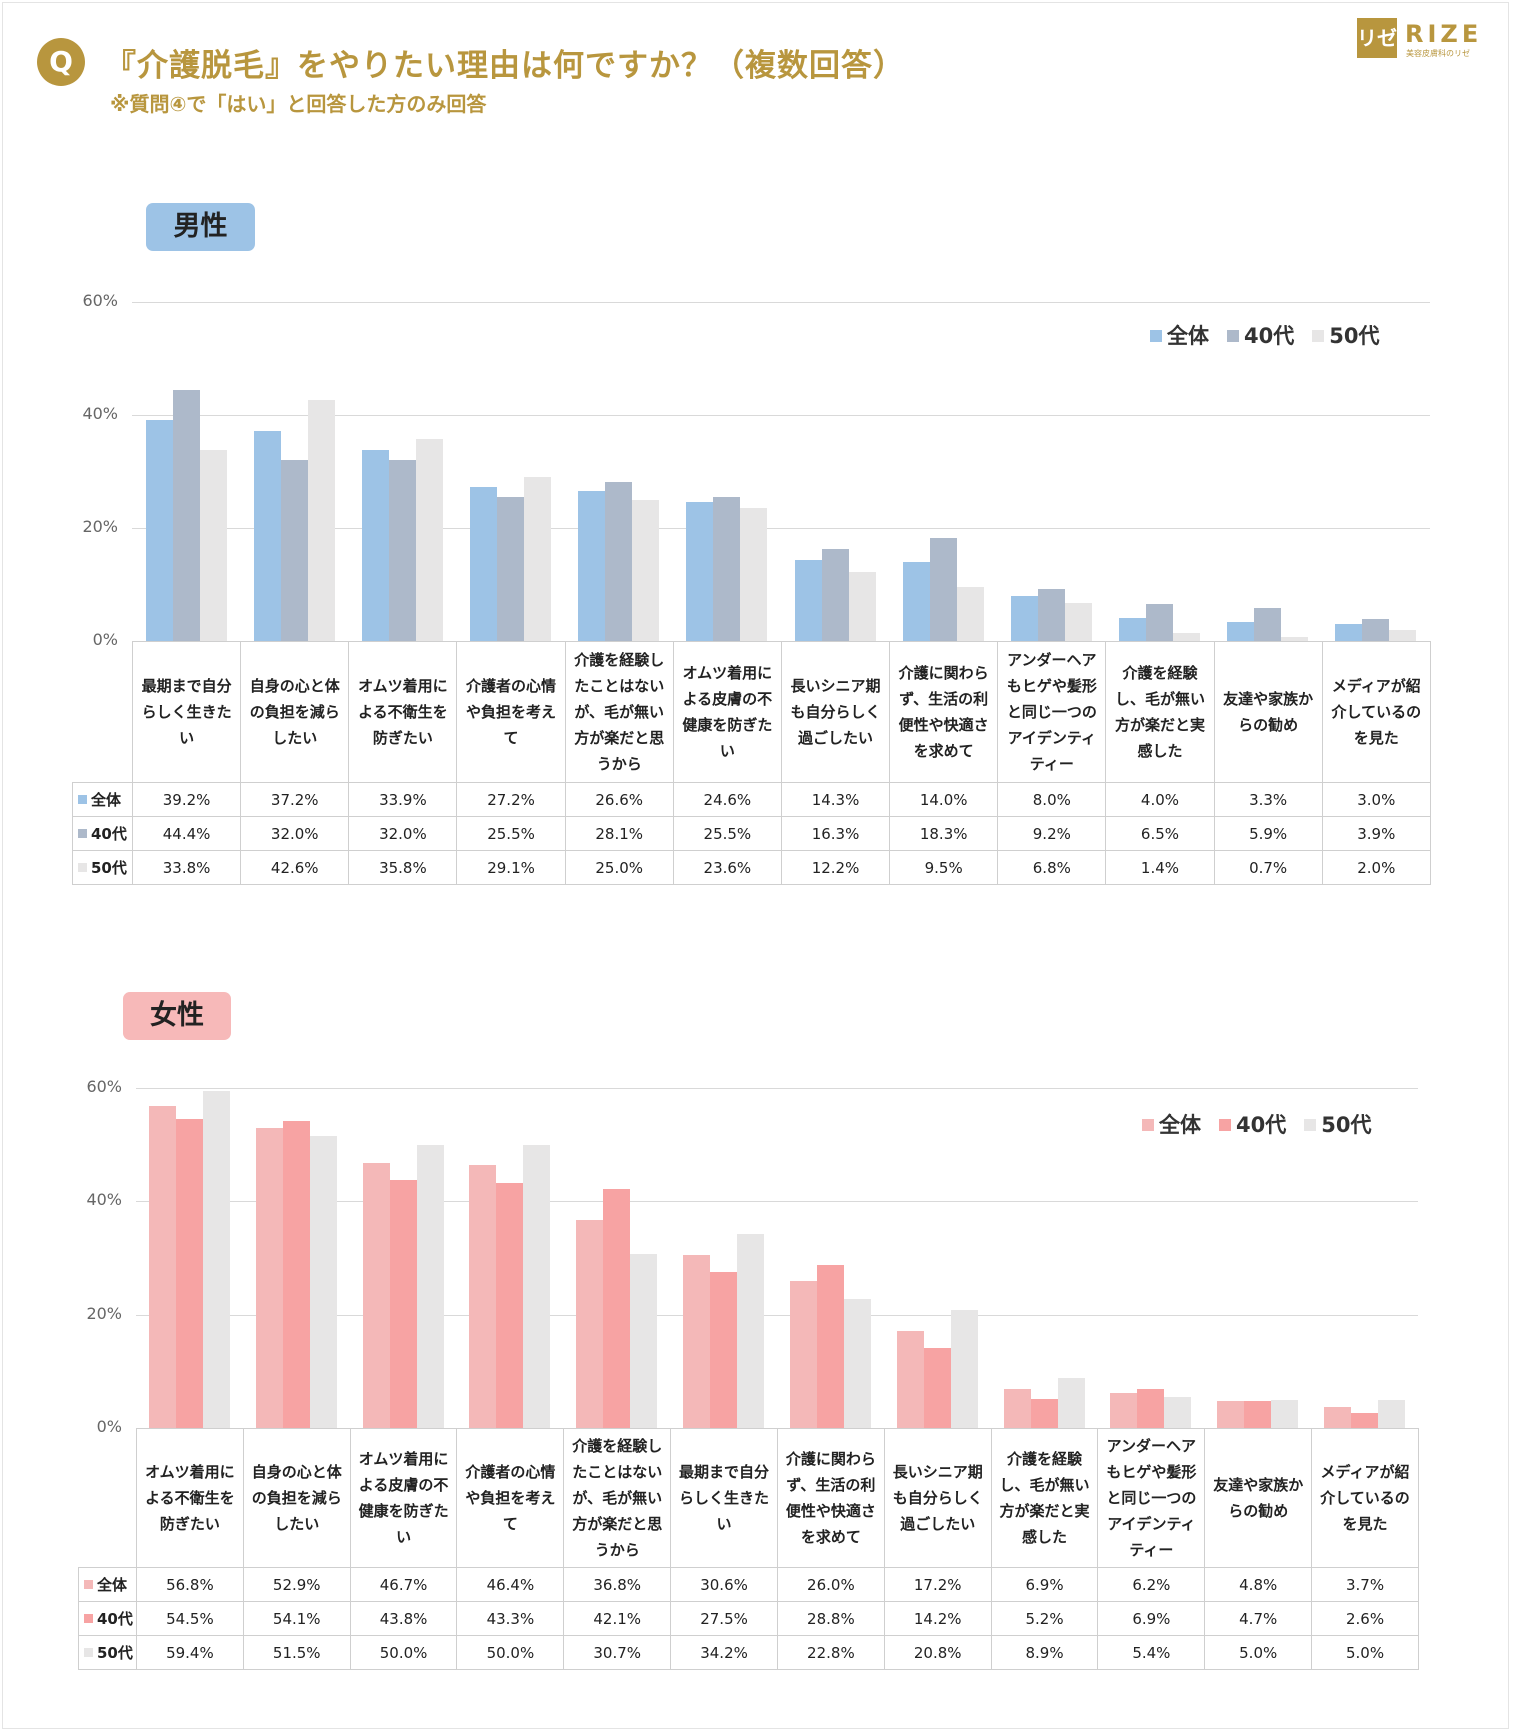 The height and width of the screenshot is (1733, 1513). I want to click on female-category-label: 友達や家族か らの勧め, so click(1258, 1498).